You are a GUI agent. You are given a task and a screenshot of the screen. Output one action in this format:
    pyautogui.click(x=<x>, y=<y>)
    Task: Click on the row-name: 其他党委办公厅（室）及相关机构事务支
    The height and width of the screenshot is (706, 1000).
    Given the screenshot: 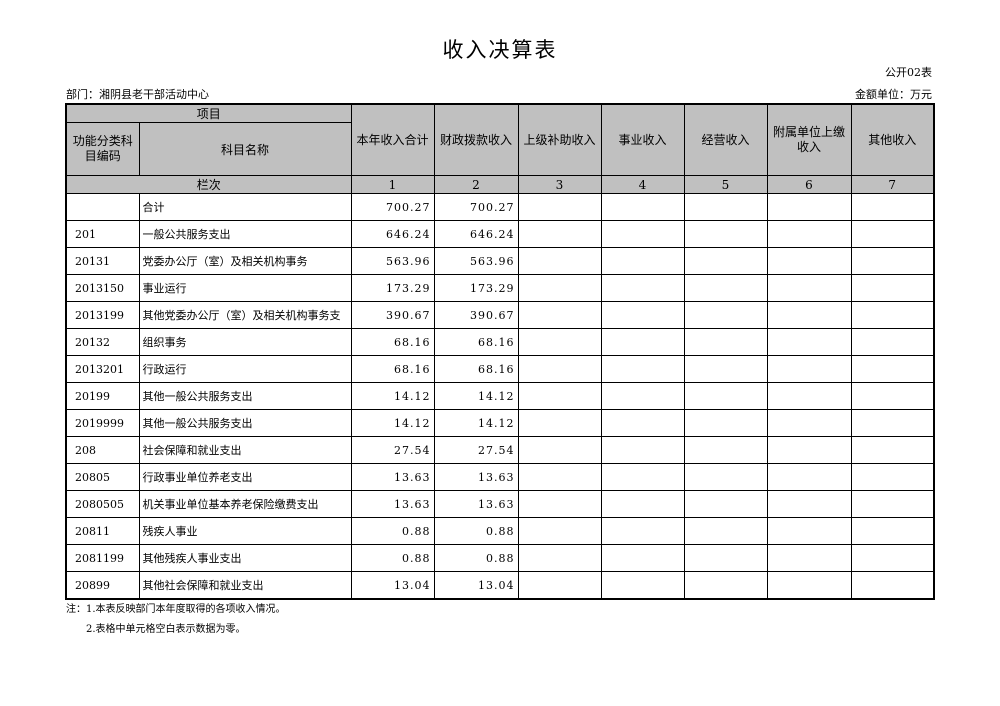 What is the action you would take?
    pyautogui.click(x=245, y=315)
    